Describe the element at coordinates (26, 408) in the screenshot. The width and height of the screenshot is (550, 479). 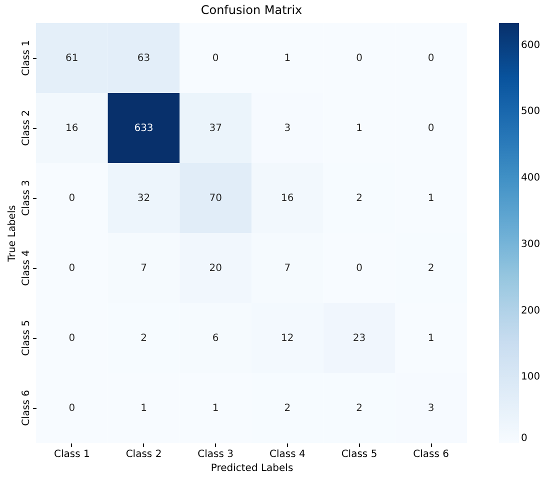
I see `y-tick-label: Class 6` at that location.